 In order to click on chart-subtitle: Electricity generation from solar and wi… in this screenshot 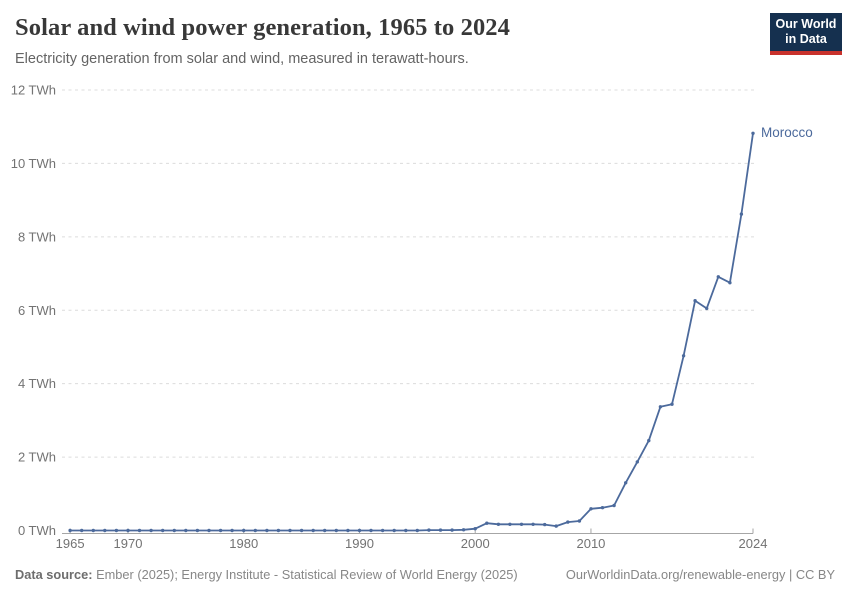, I will do `click(242, 59)`.